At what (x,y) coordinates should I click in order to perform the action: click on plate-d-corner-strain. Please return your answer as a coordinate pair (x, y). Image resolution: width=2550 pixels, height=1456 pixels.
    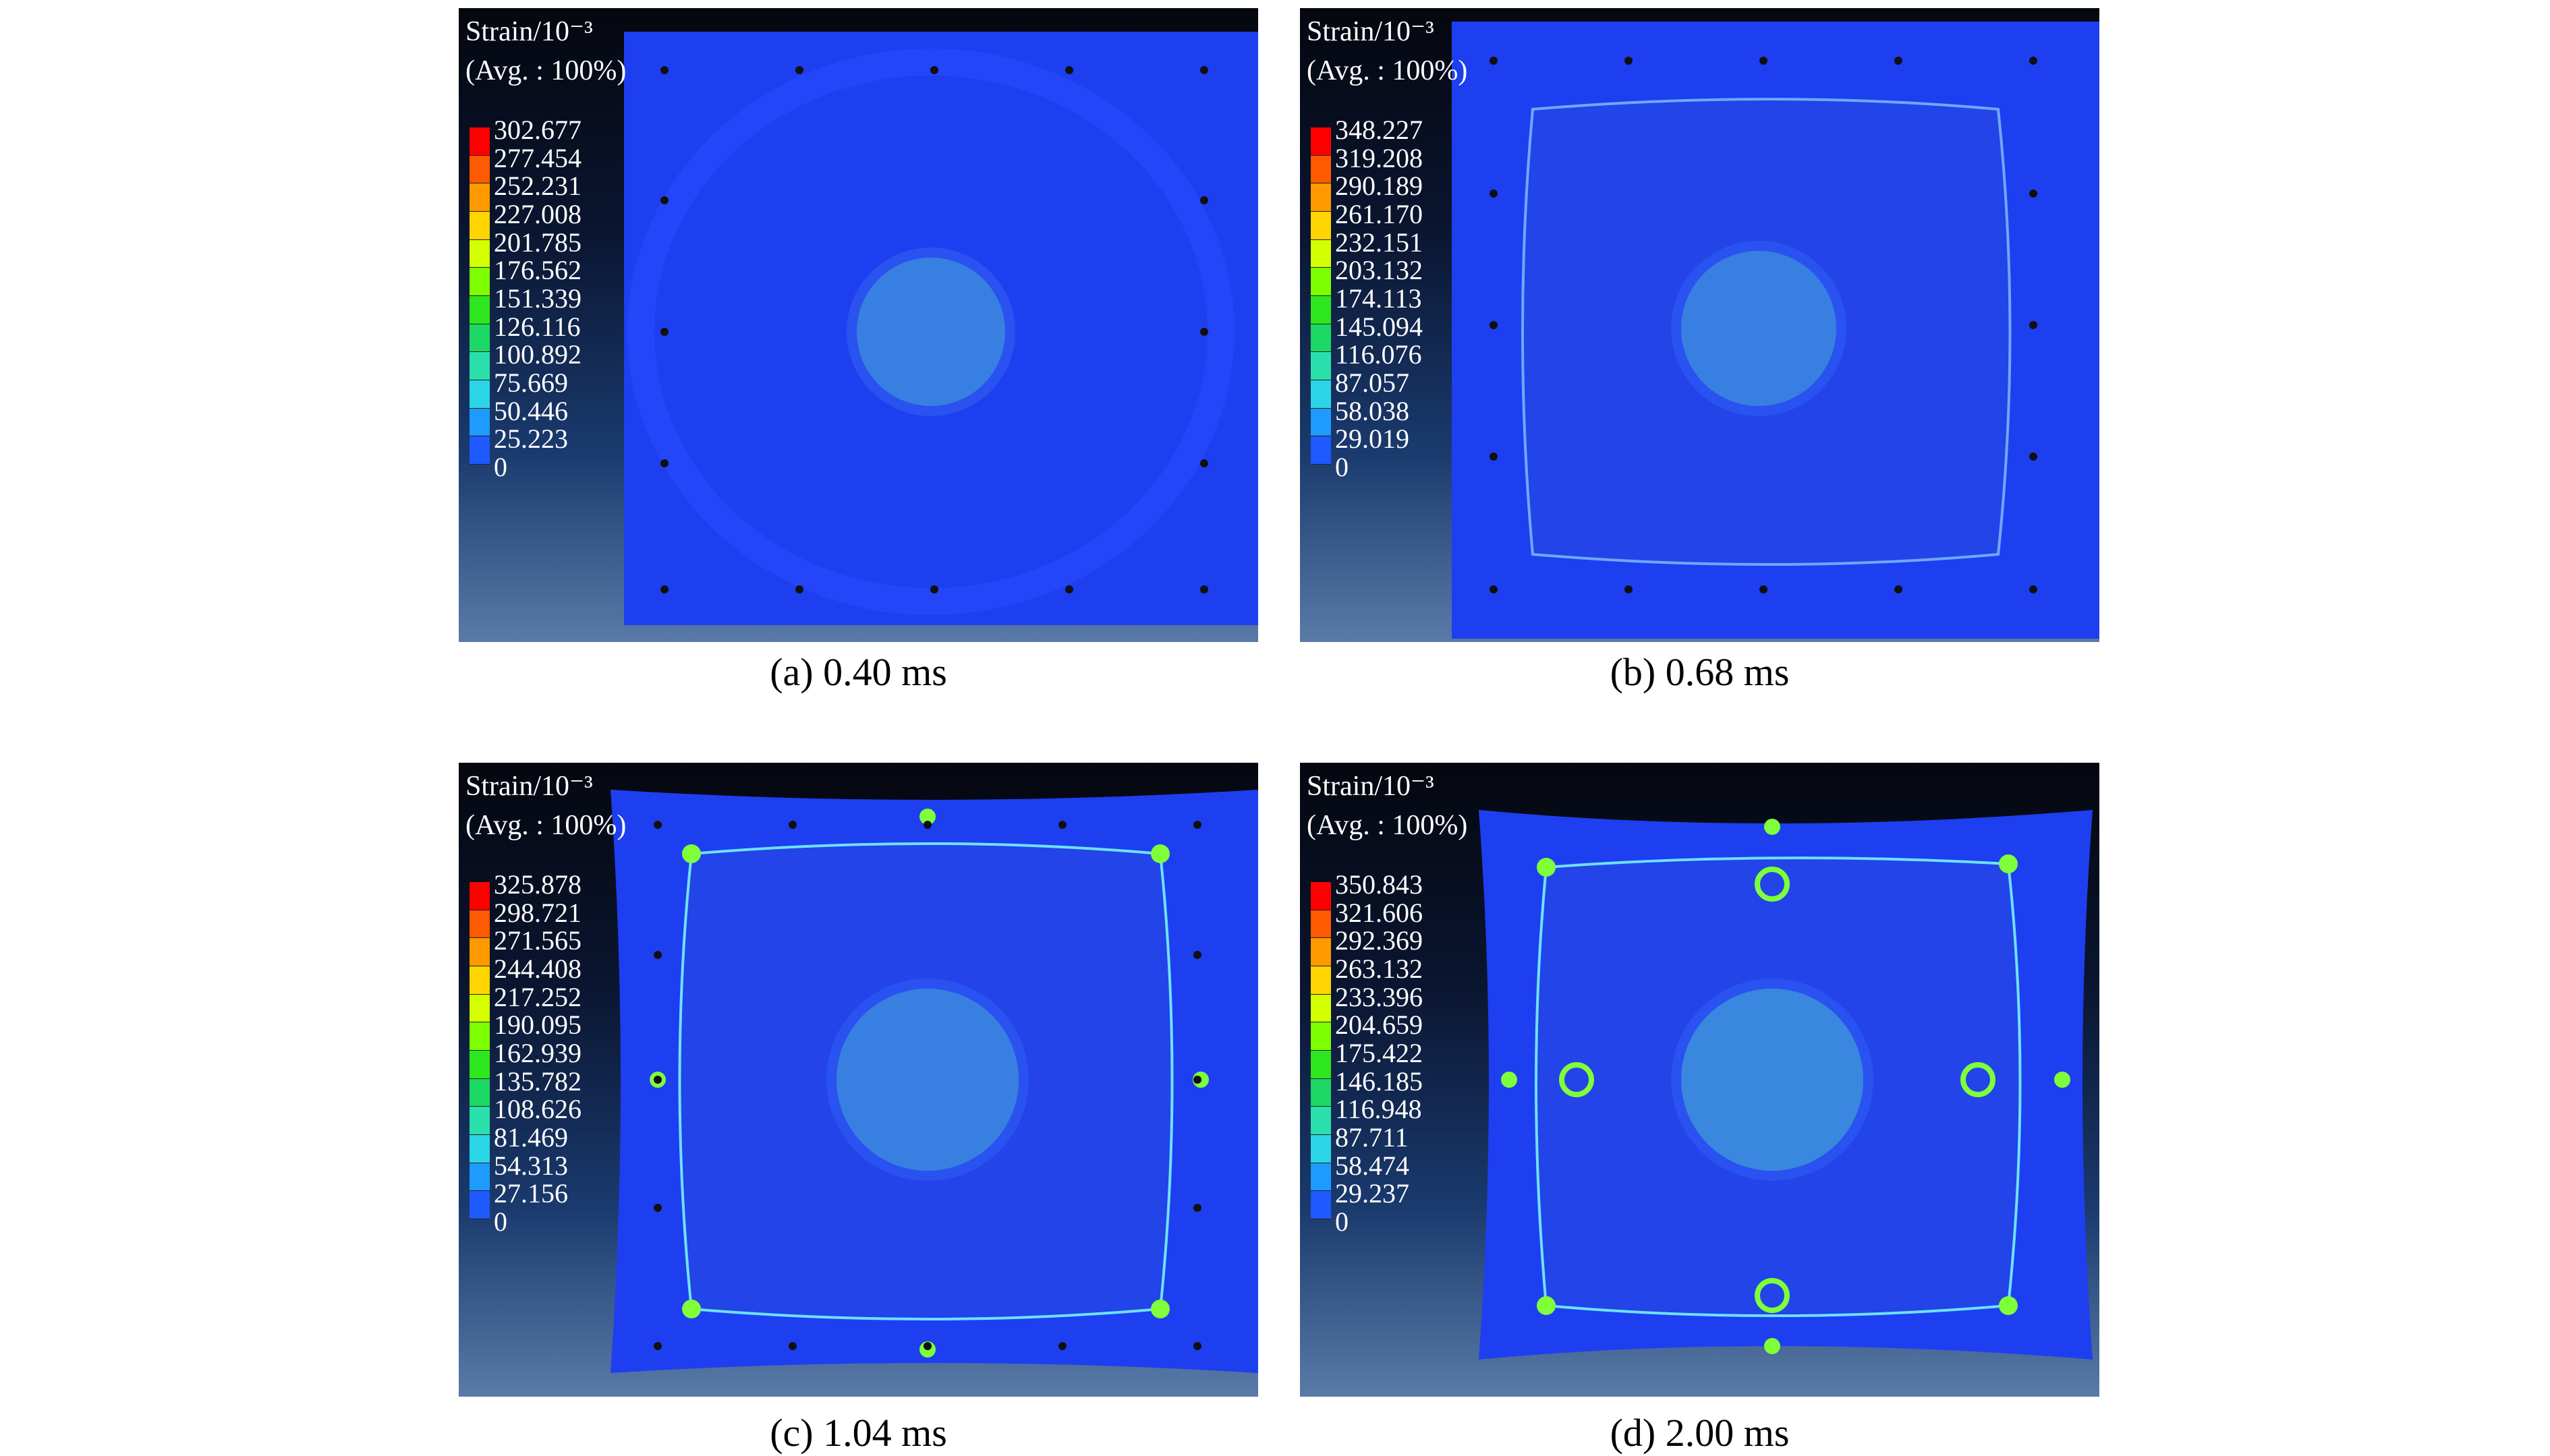
    Looking at the image, I should click on (1786, 1086).